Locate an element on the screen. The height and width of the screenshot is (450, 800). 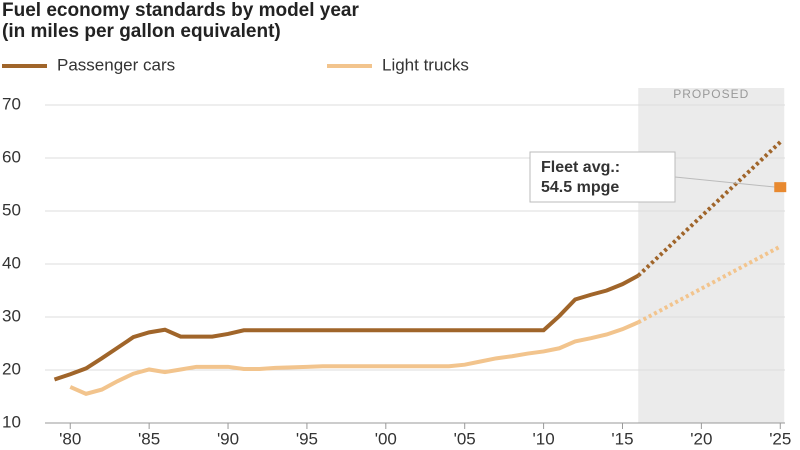
x-tick-label: '15 is located at coordinates (622, 438).